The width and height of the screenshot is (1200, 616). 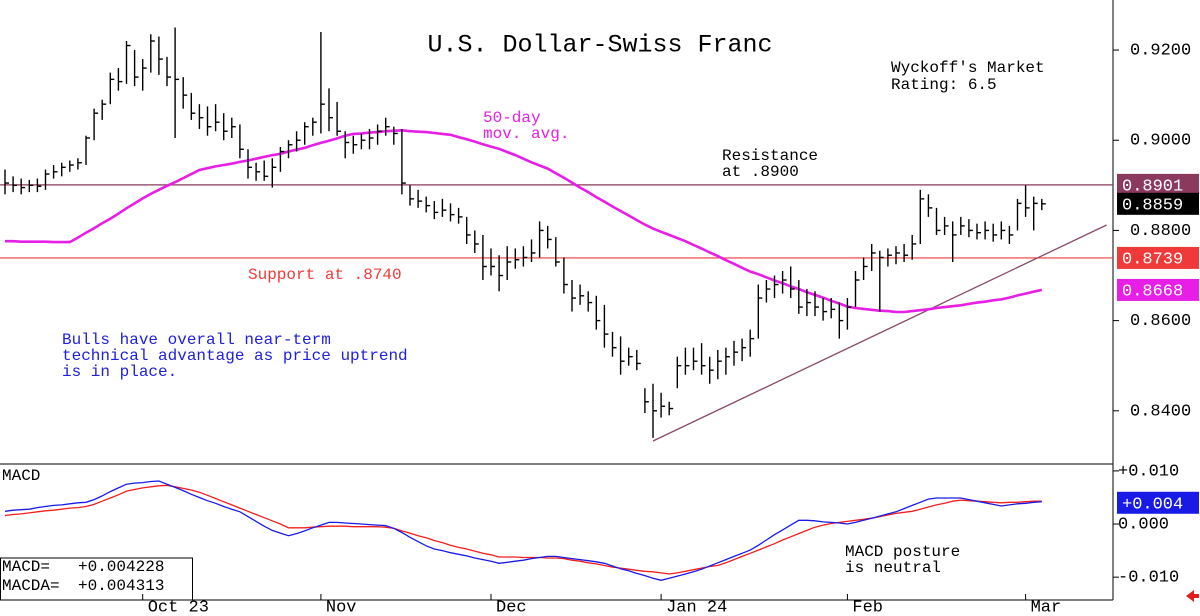 I want to click on x-tick-label: Nov, so click(x=341, y=607).